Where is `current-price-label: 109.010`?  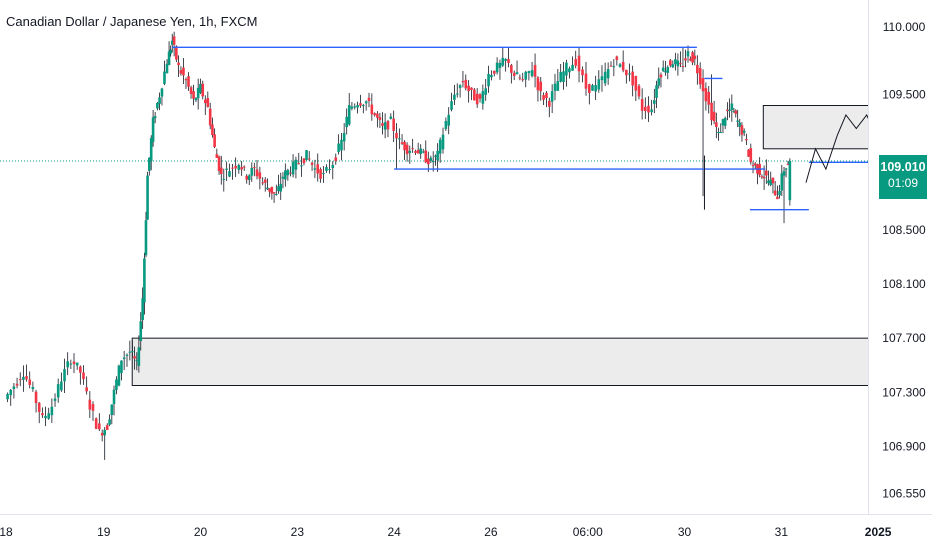
current-price-label: 109.010 is located at coordinates (903, 167).